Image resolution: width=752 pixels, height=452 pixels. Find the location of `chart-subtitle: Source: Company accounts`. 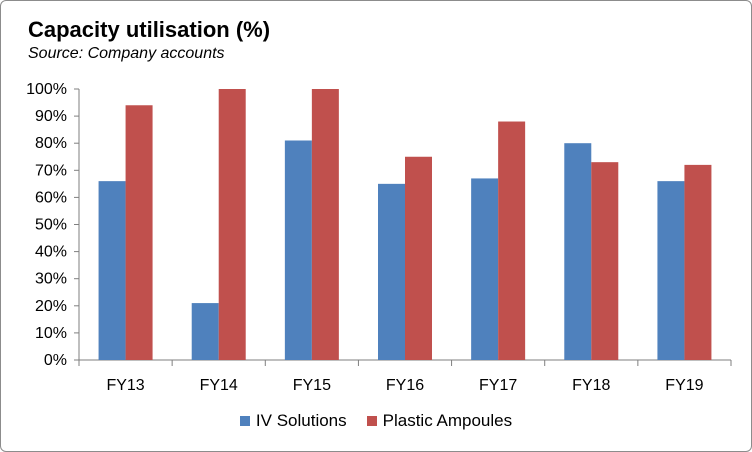

chart-subtitle: Source: Company accounts is located at coordinates (126, 53).